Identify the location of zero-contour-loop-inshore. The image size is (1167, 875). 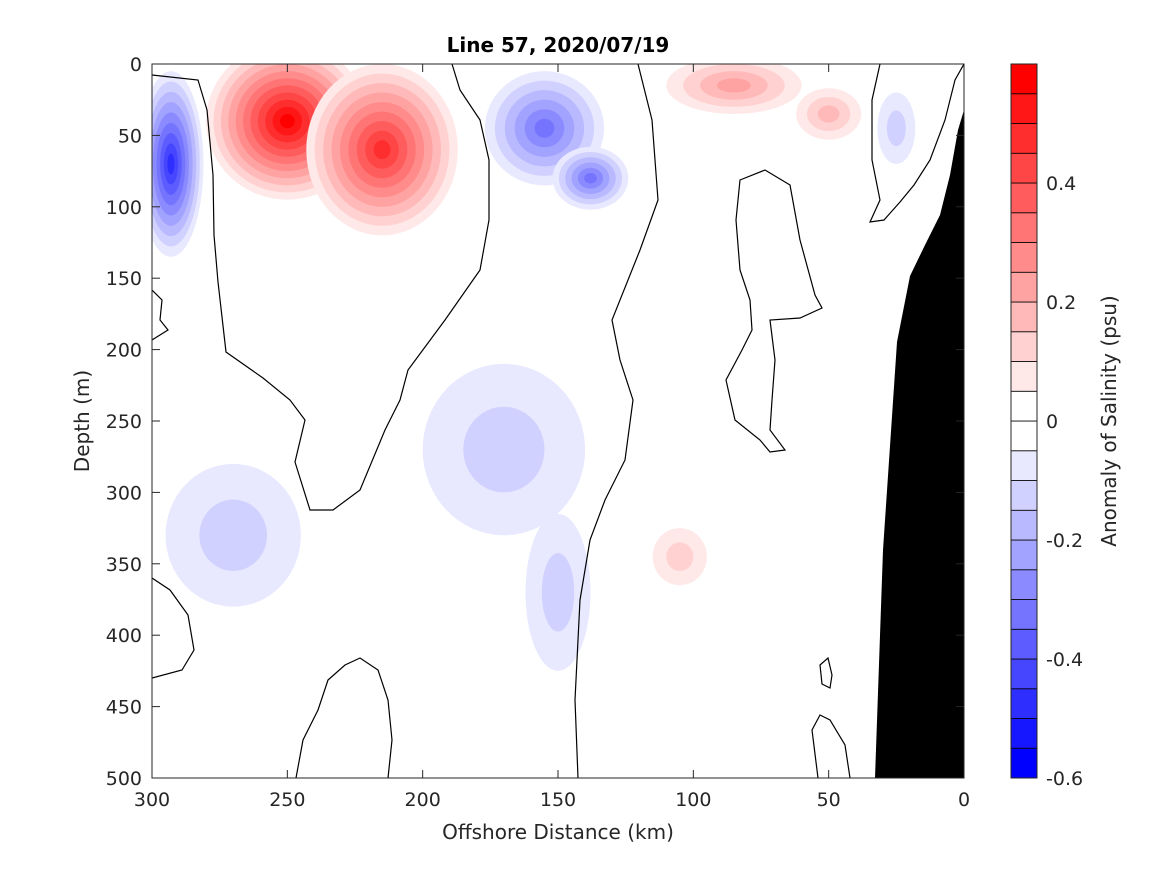
(774, 311).